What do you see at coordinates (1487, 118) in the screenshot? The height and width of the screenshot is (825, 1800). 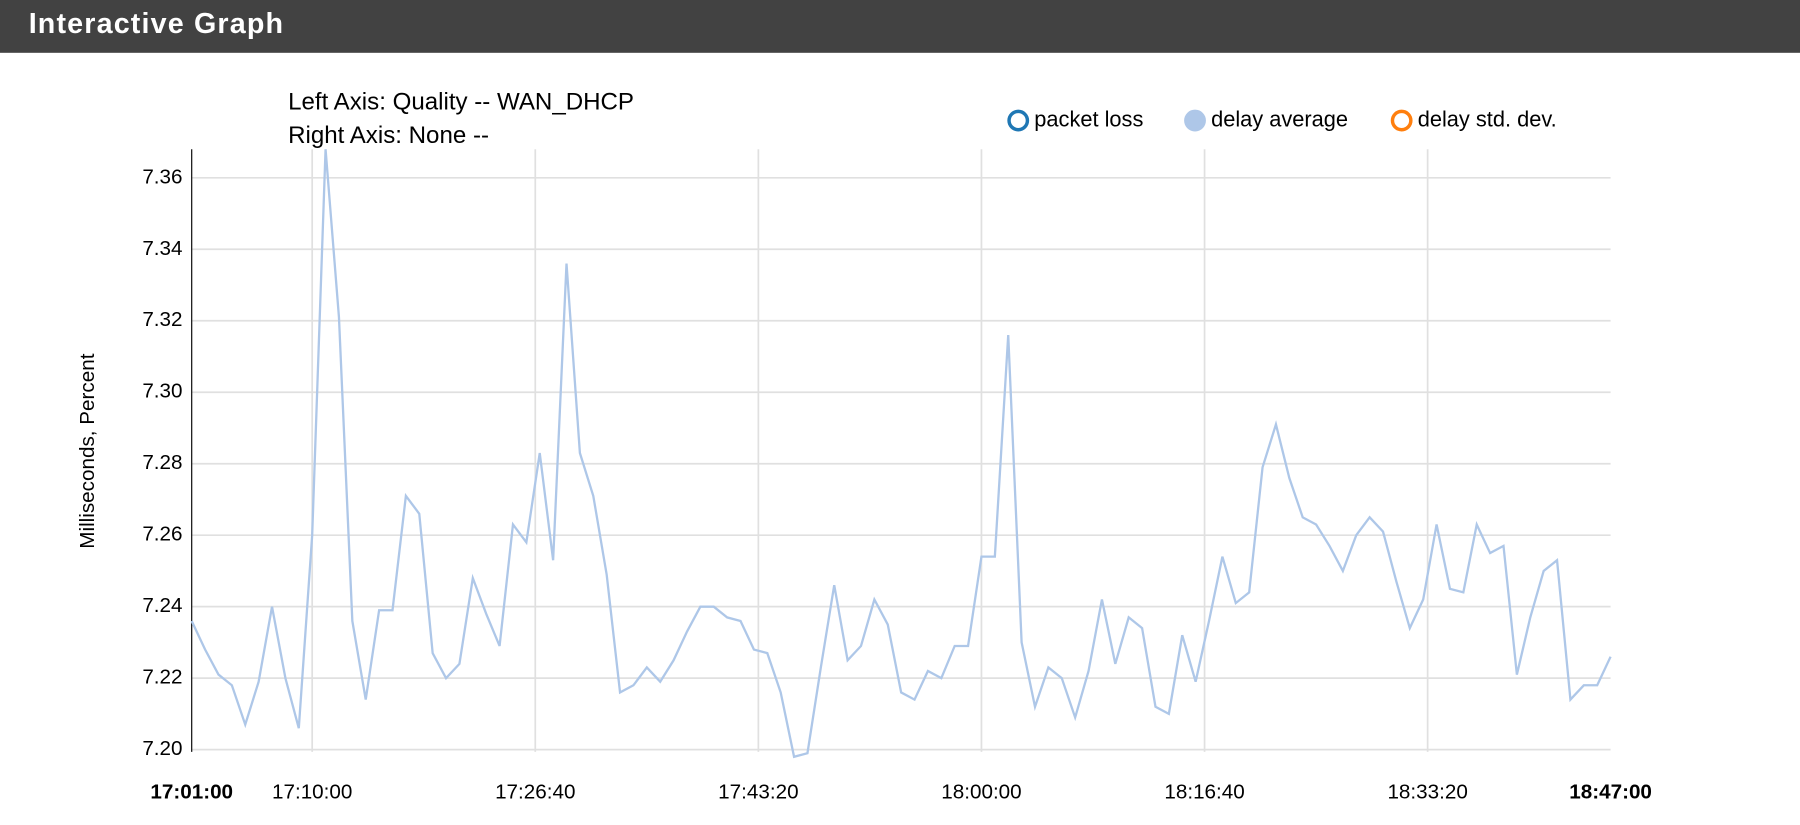 I see `legend-label: delay std. dev.` at bounding box center [1487, 118].